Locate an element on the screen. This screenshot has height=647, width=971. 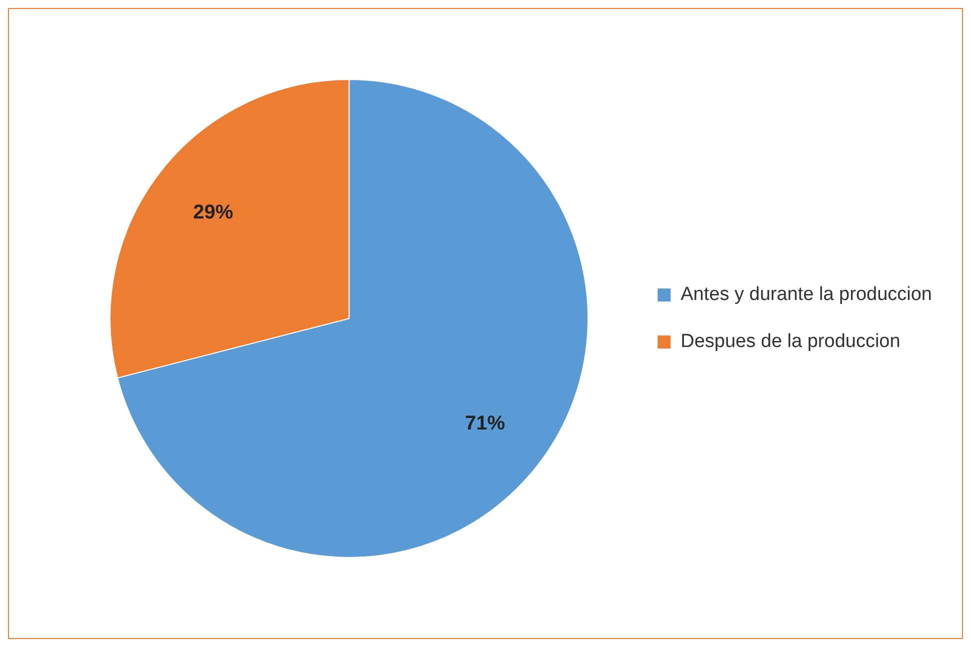
legend-label: Antes y durante la produccion is located at coordinates (806, 295).